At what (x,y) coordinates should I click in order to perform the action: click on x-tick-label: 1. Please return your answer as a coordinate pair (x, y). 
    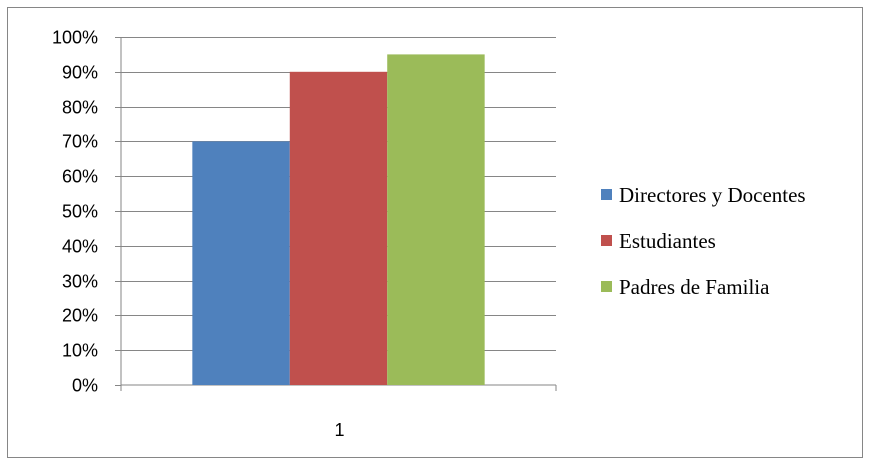
    Looking at the image, I should click on (339, 430).